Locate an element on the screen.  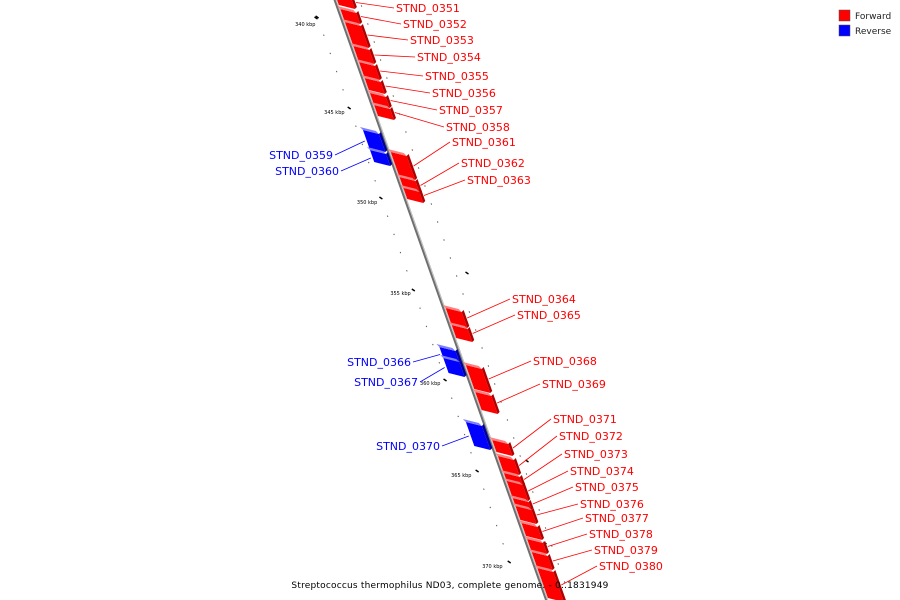
gene-label-stnd_0362: STND_0362 is located at coordinates (493, 163).